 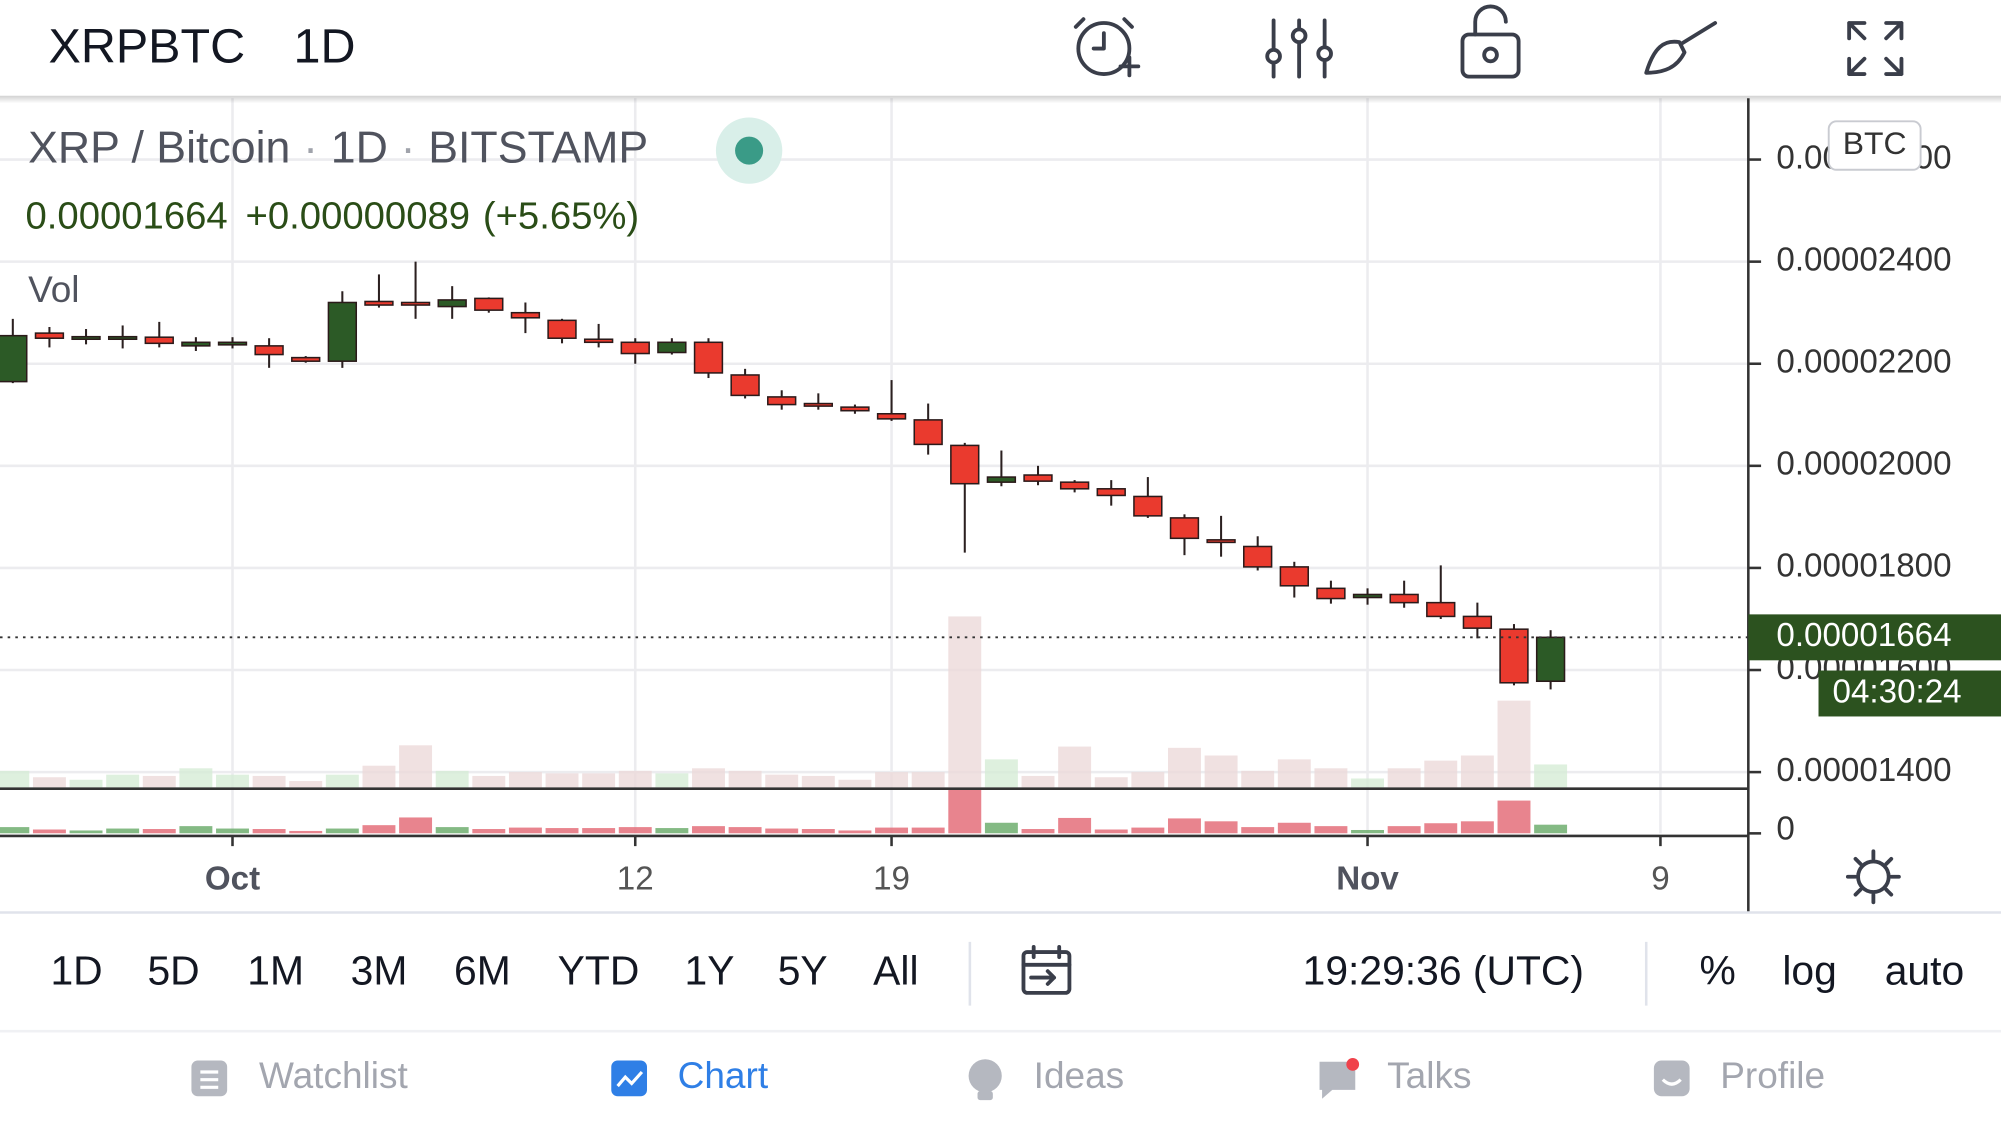 What do you see at coordinates (1079, 1075) in the screenshot?
I see `tab: Ideas` at bounding box center [1079, 1075].